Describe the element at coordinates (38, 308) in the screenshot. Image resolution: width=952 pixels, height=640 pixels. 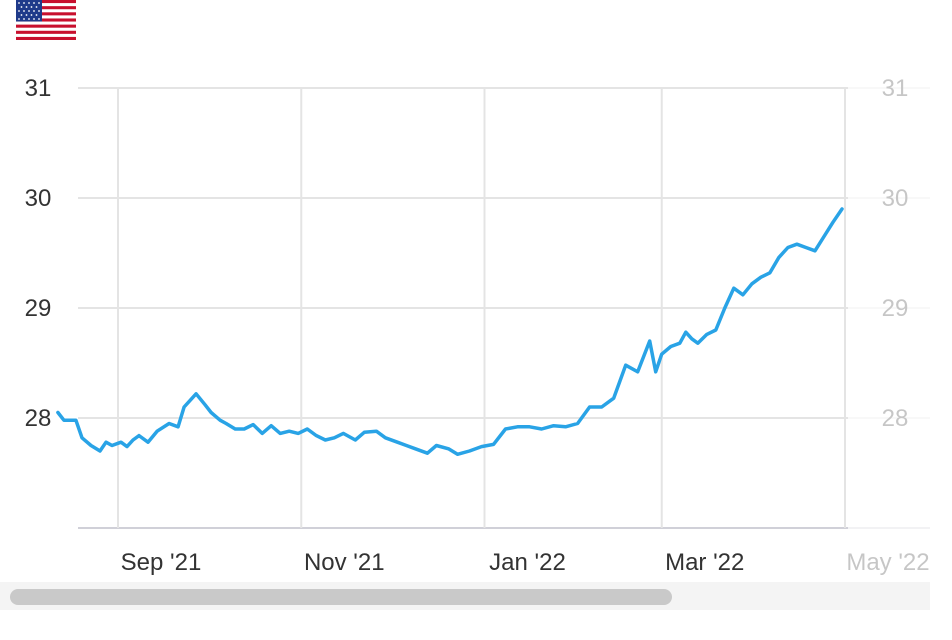
I see `y-tick-label-left: 29` at that location.